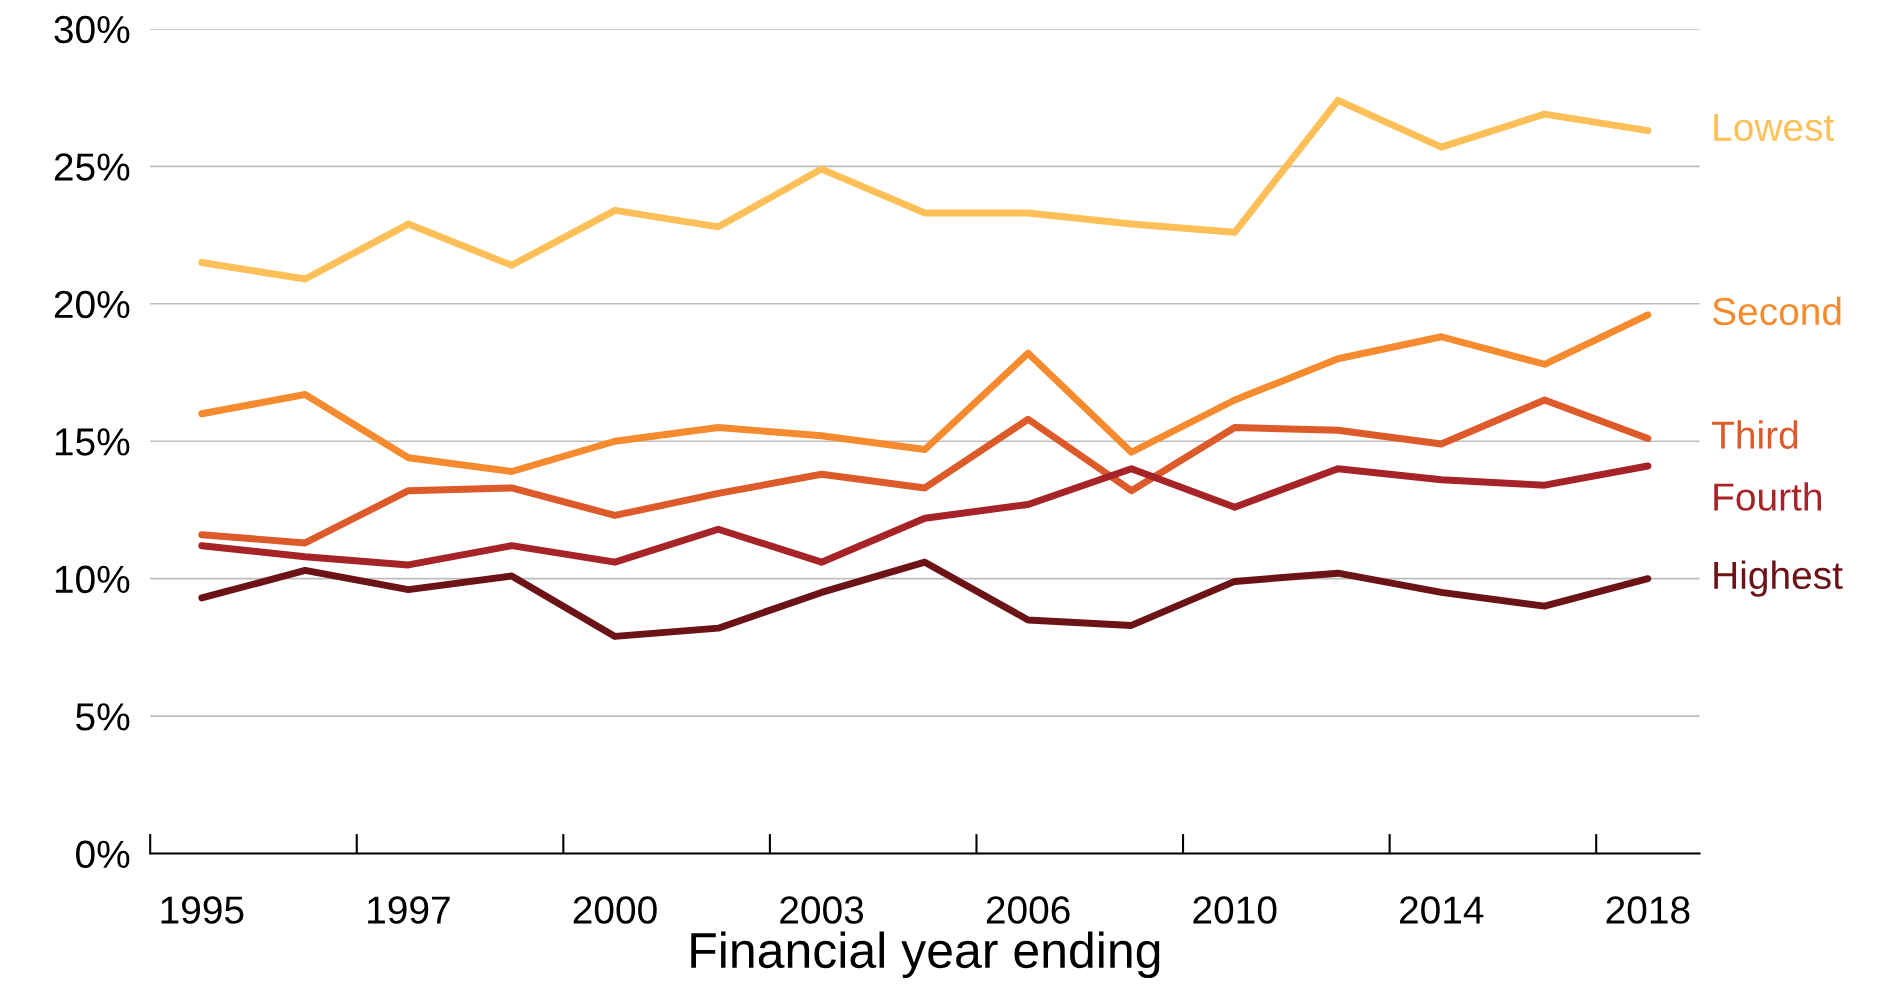 This screenshot has height=996, width=1901. What do you see at coordinates (92, 304) in the screenshot?
I see `y-tick-label: 20%` at bounding box center [92, 304].